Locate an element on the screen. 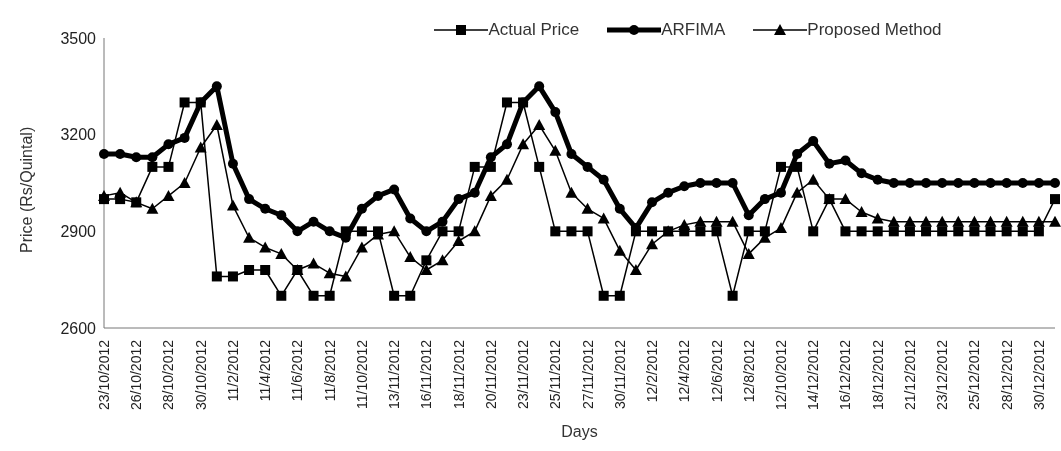 The image size is (1061, 451). x-tick-label: 27/11/2012 is located at coordinates (587, 374).